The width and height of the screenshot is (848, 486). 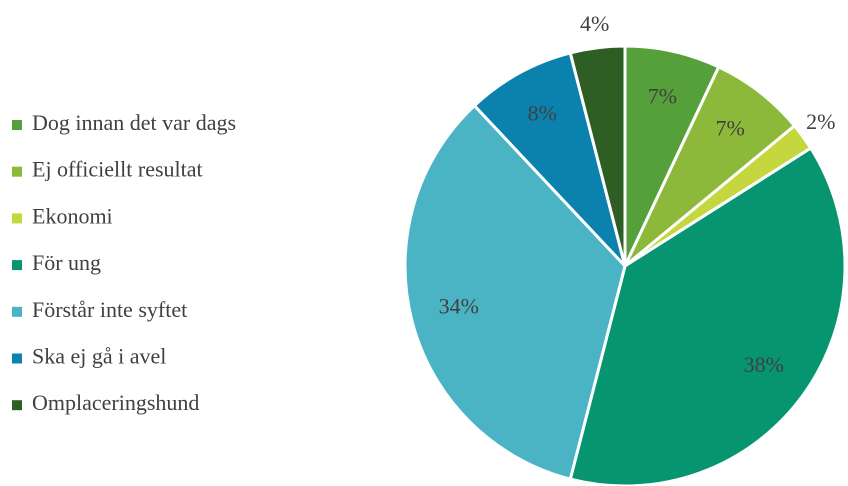 I want to click on legend-label: Förstår inte syftet, so click(x=109, y=309).